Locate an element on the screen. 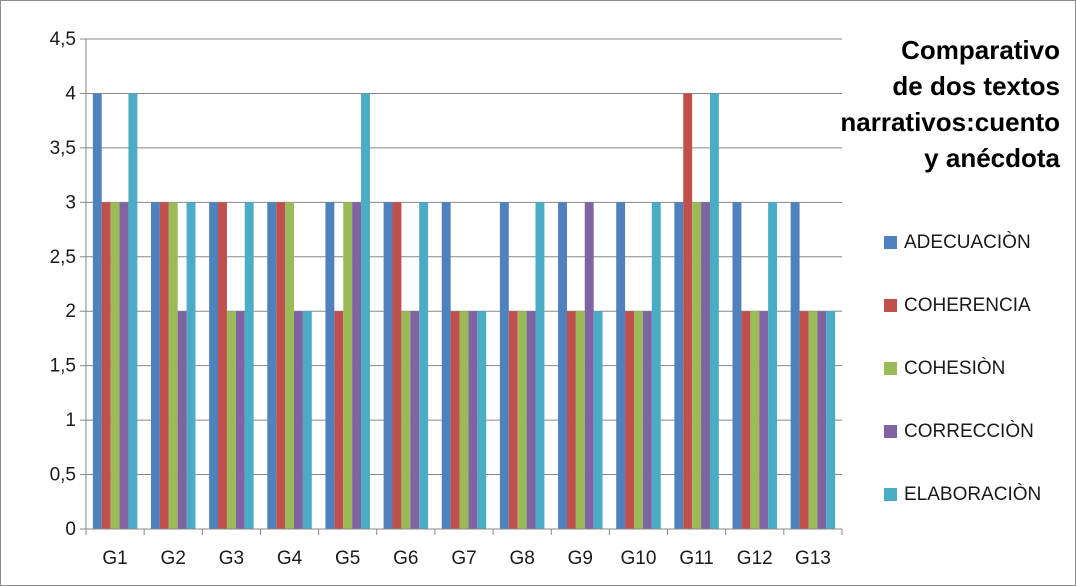  legend-item-correccion: CORRECCIÒN is located at coordinates (959, 433).